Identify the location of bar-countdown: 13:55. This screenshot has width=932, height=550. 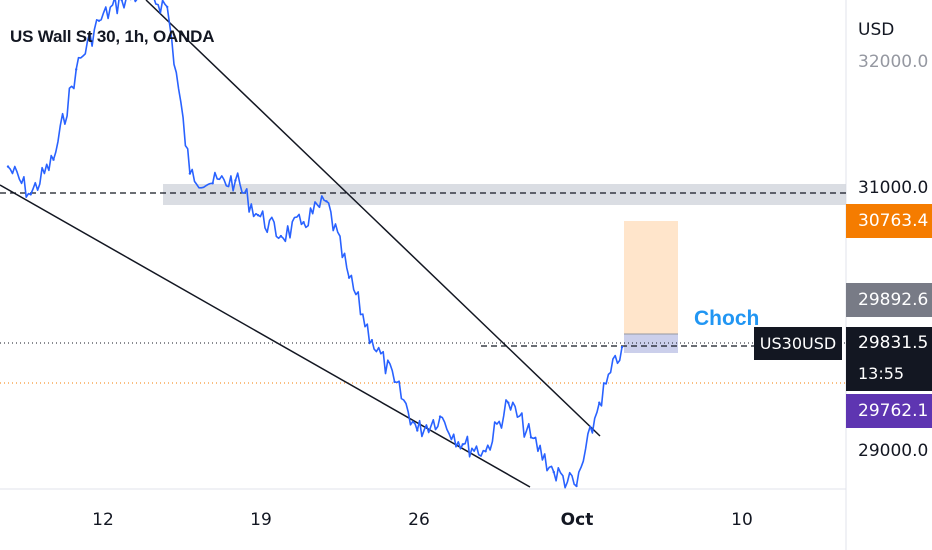
(881, 373).